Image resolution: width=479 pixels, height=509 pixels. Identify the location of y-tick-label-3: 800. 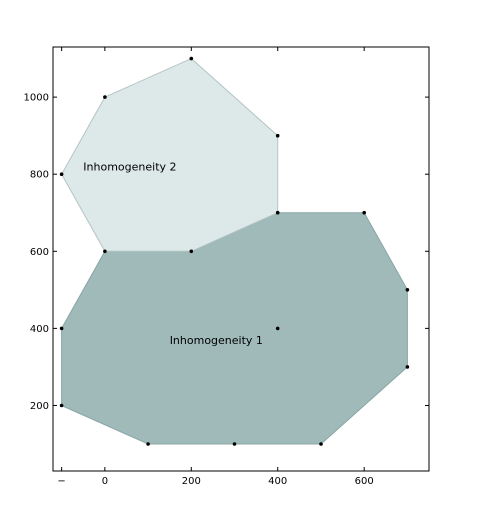
(39, 175).